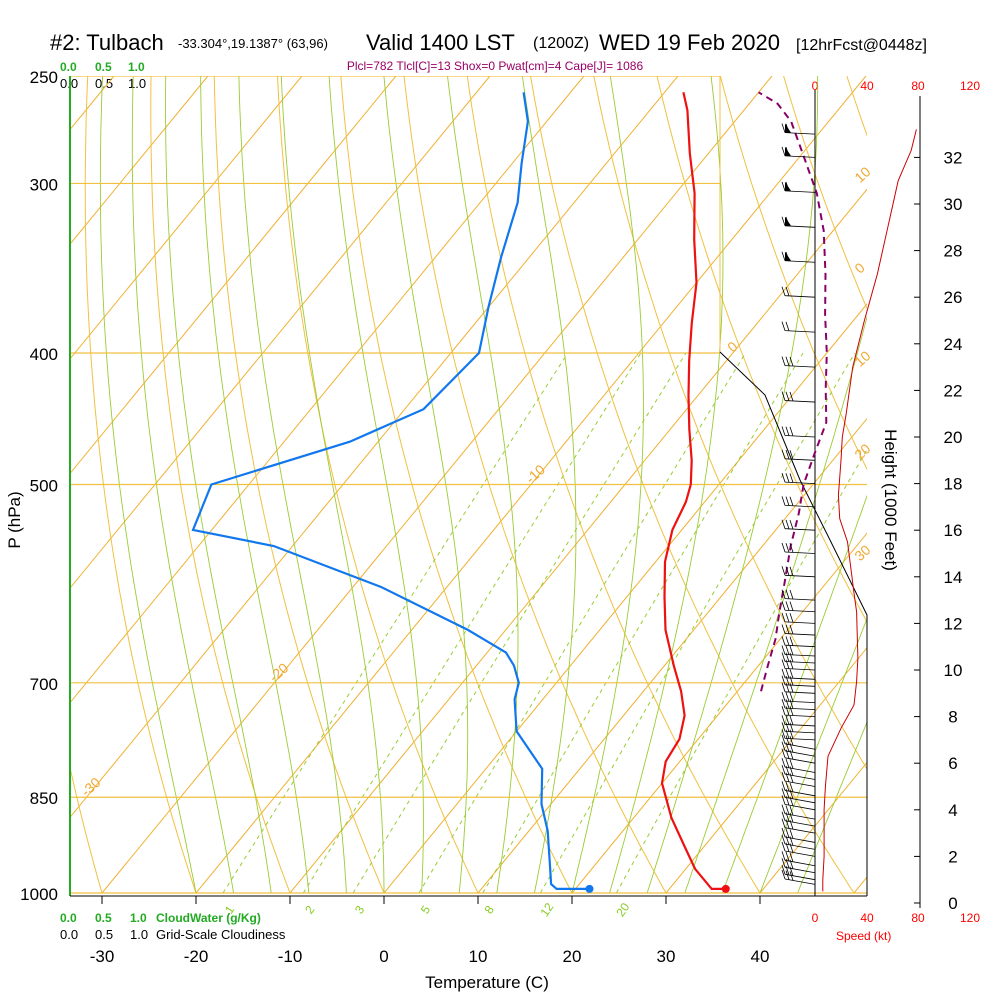  What do you see at coordinates (953, 390) in the screenshot?
I see `height-tick-label: 22` at bounding box center [953, 390].